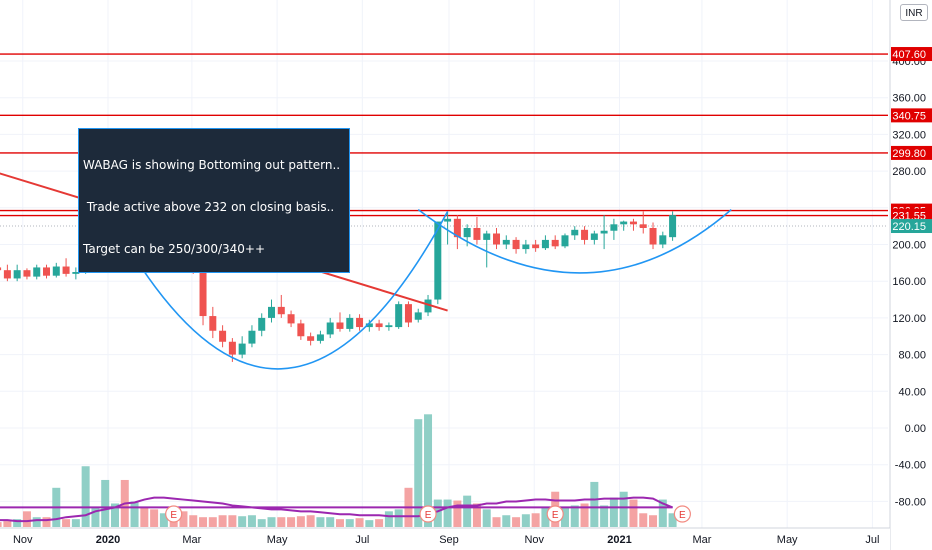  What do you see at coordinates (909, 154) in the screenshot?
I see `price-badge-label: 299.80` at bounding box center [909, 154].